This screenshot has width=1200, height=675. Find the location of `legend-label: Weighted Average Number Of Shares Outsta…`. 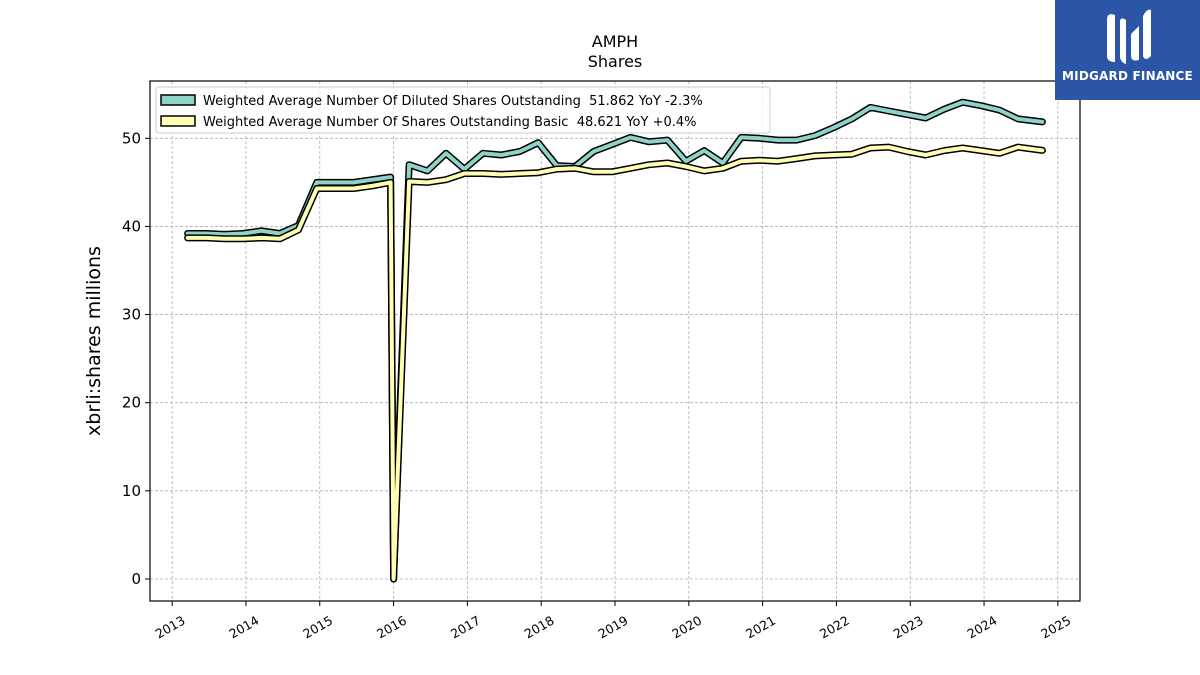

legend-label: Weighted Average Number Of Shares Outsta… is located at coordinates (450, 122).